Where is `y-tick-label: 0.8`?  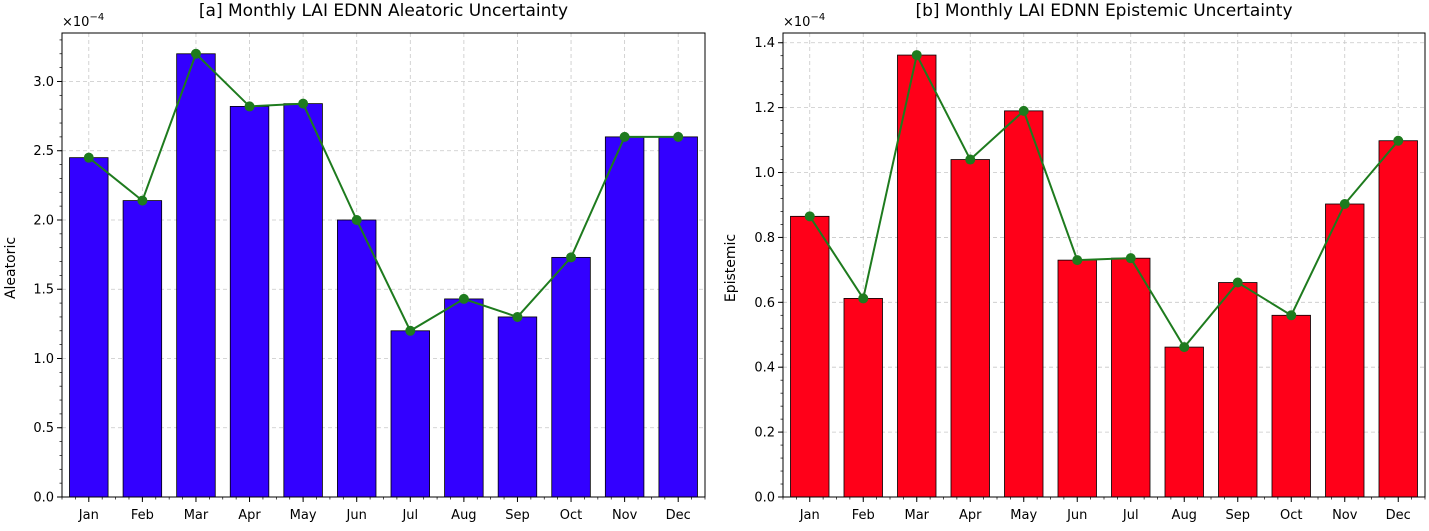 y-tick-label: 0.8 is located at coordinates (764, 238).